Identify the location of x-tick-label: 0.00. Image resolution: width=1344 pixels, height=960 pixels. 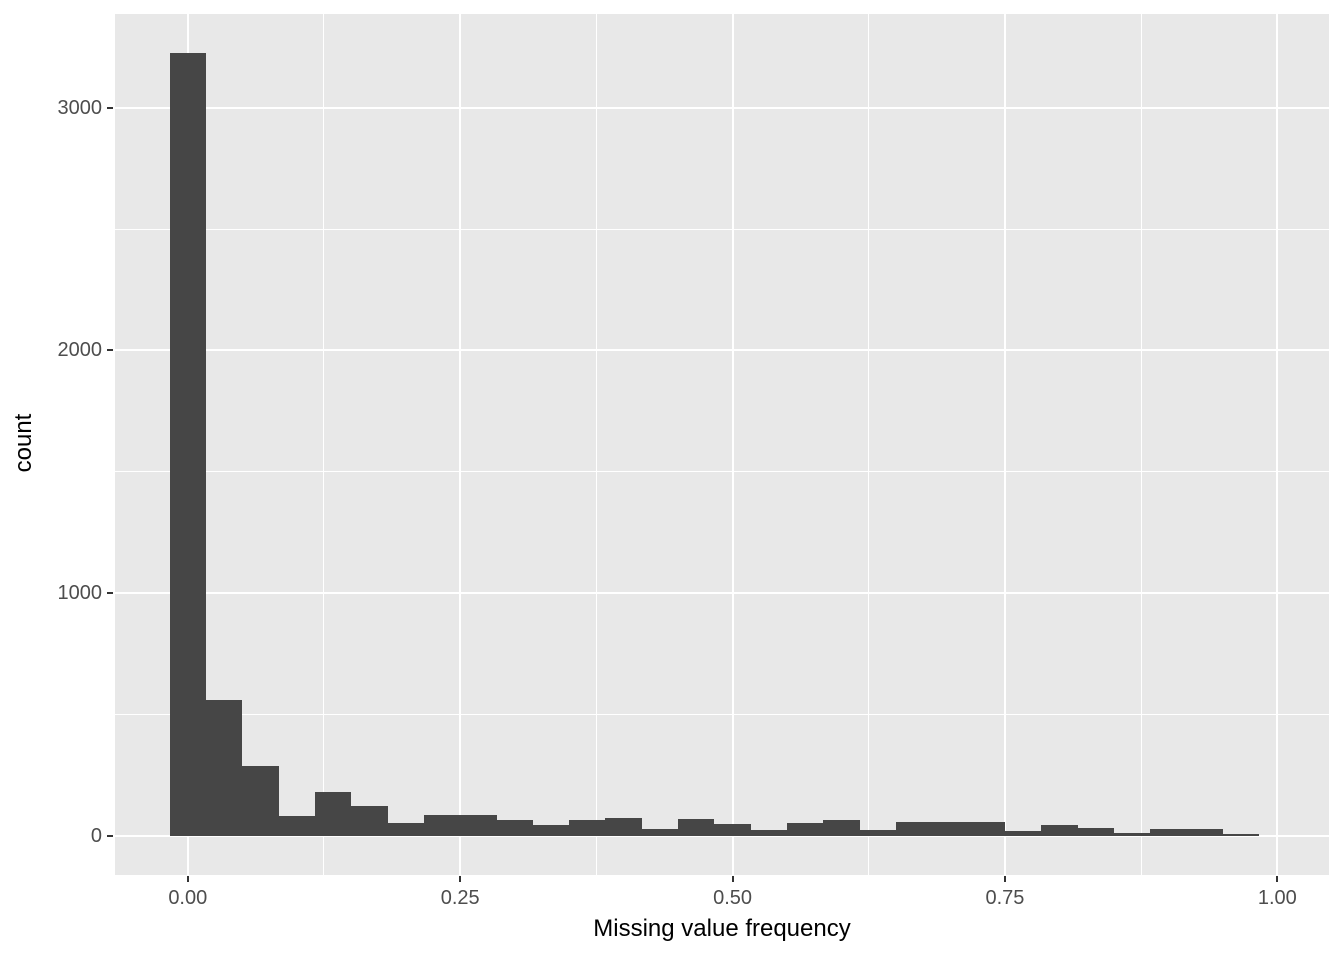
(188, 898).